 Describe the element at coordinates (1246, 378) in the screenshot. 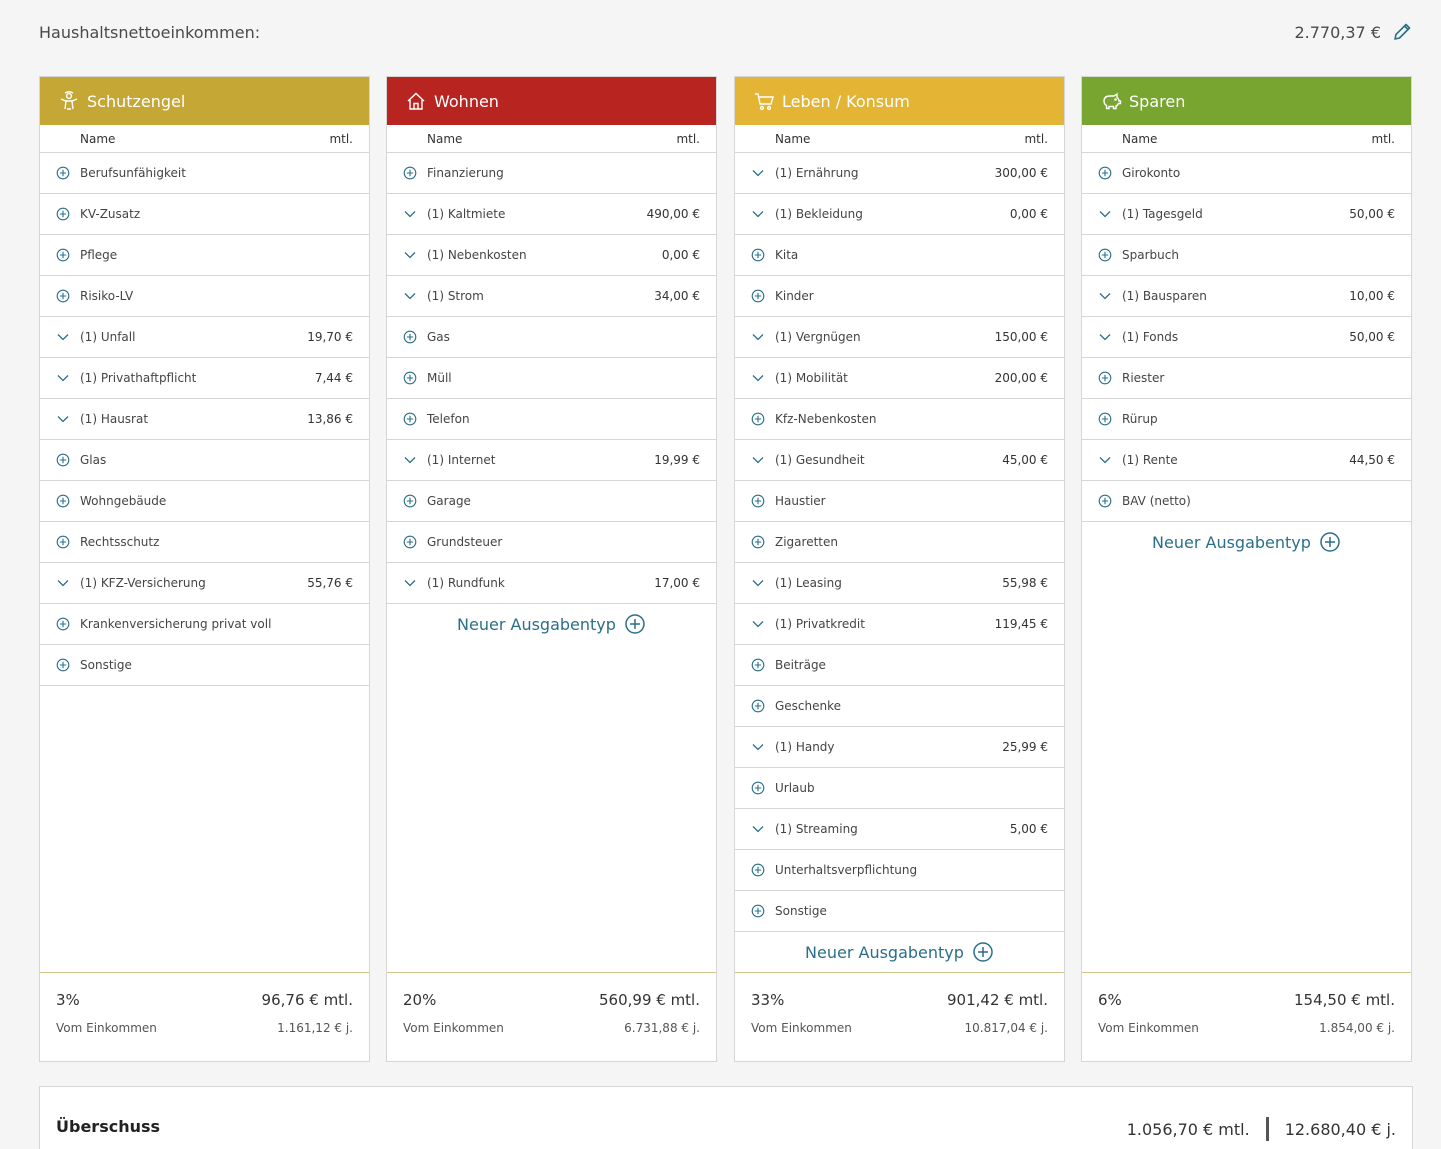

I see `expense-row-riester: Riester` at that location.